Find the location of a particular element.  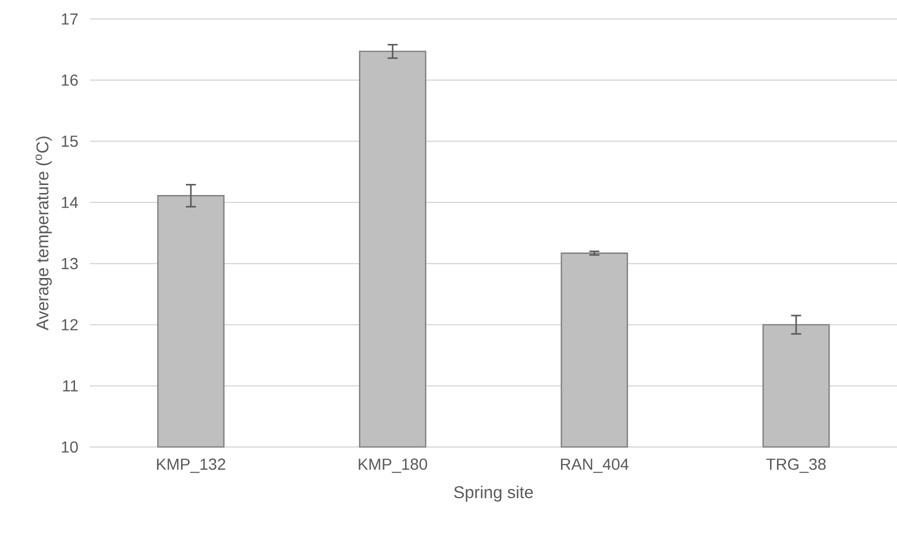

y-tick-label: 17 is located at coordinates (70, 19).